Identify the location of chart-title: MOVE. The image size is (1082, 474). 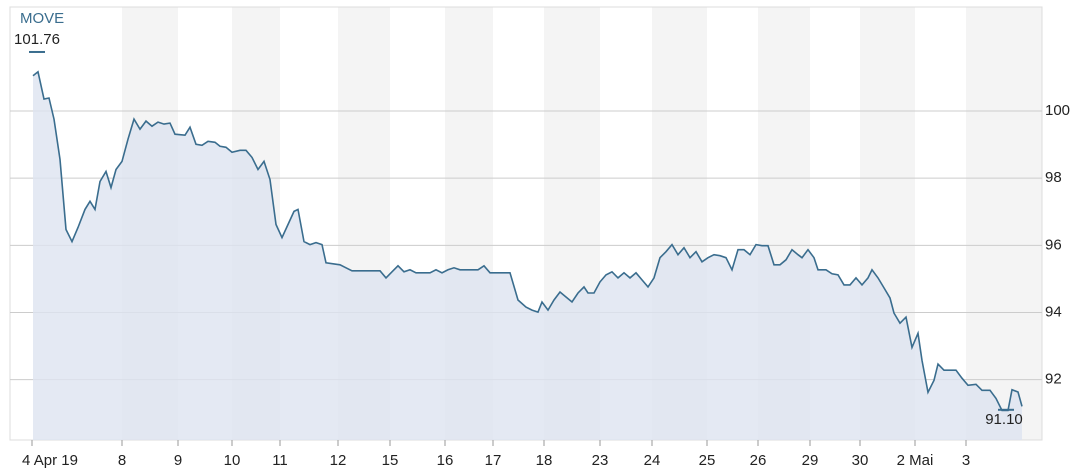
(42, 18).